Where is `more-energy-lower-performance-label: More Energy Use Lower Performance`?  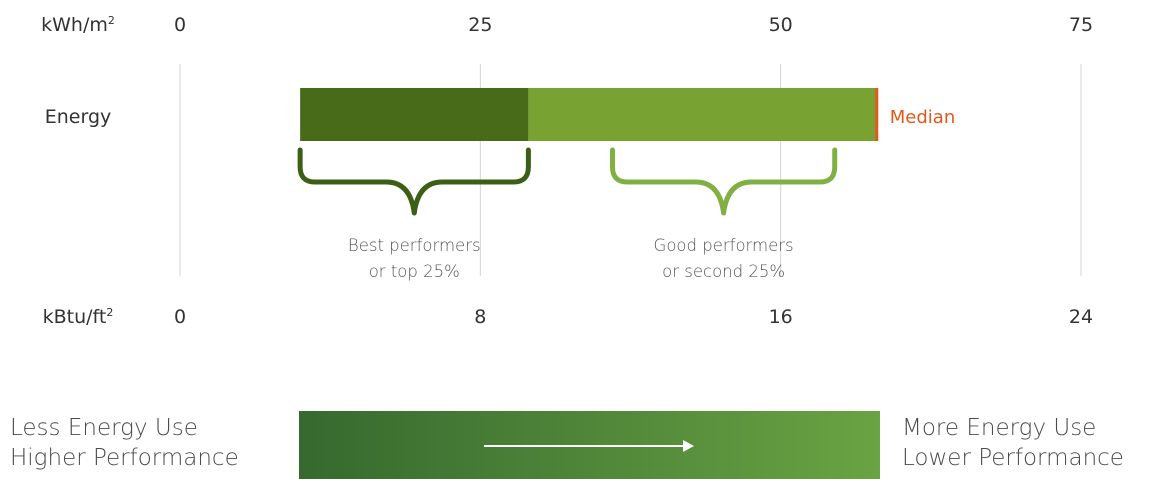 more-energy-lower-performance-label: More Energy Use Lower Performance is located at coordinates (1013, 443).